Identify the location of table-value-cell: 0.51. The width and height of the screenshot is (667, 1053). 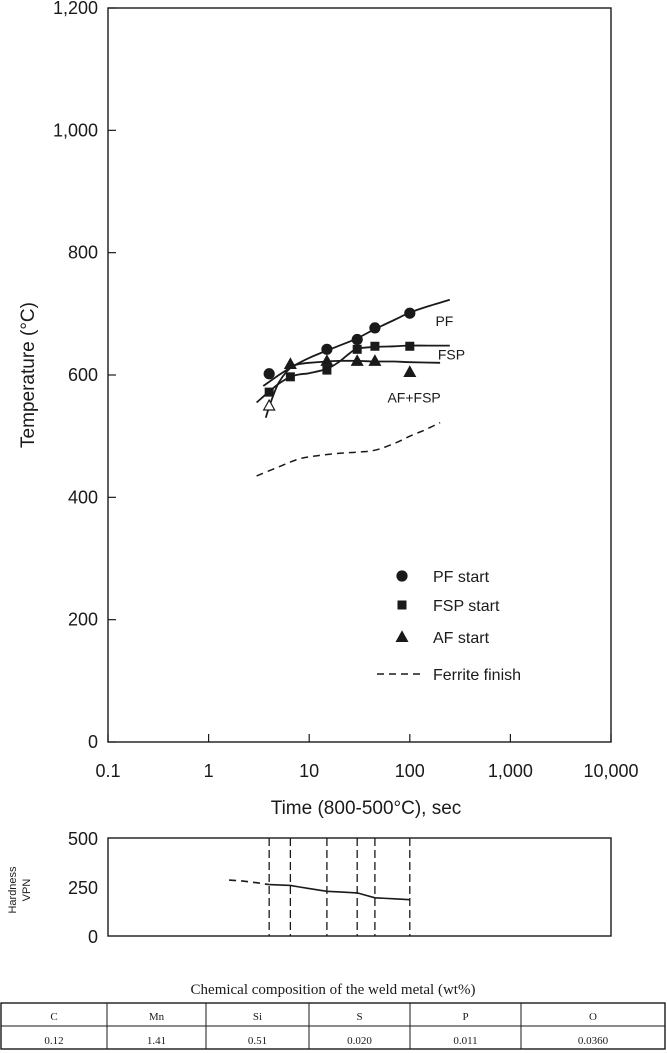
(257, 1041).